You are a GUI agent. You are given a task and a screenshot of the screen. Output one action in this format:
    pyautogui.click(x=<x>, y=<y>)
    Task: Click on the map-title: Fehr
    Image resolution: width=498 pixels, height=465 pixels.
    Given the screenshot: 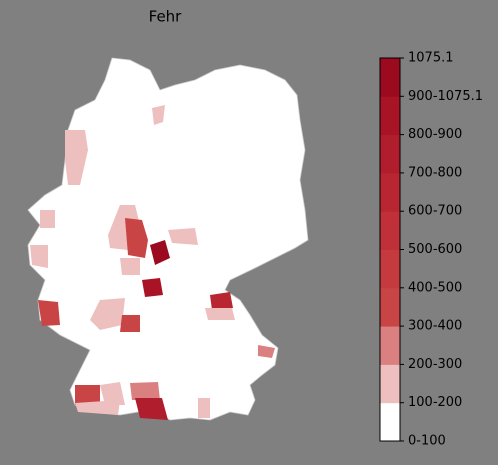 What is the action you would take?
    pyautogui.click(x=166, y=17)
    